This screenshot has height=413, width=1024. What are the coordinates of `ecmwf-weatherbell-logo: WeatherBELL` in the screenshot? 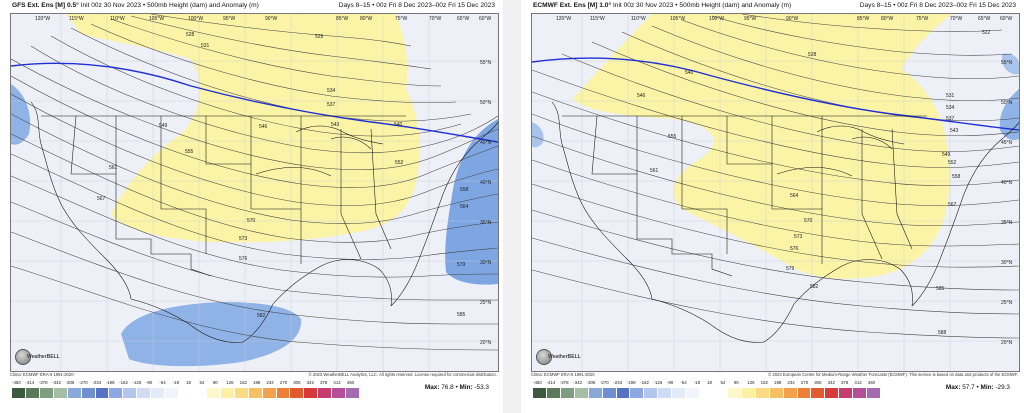 It's located at (558, 357).